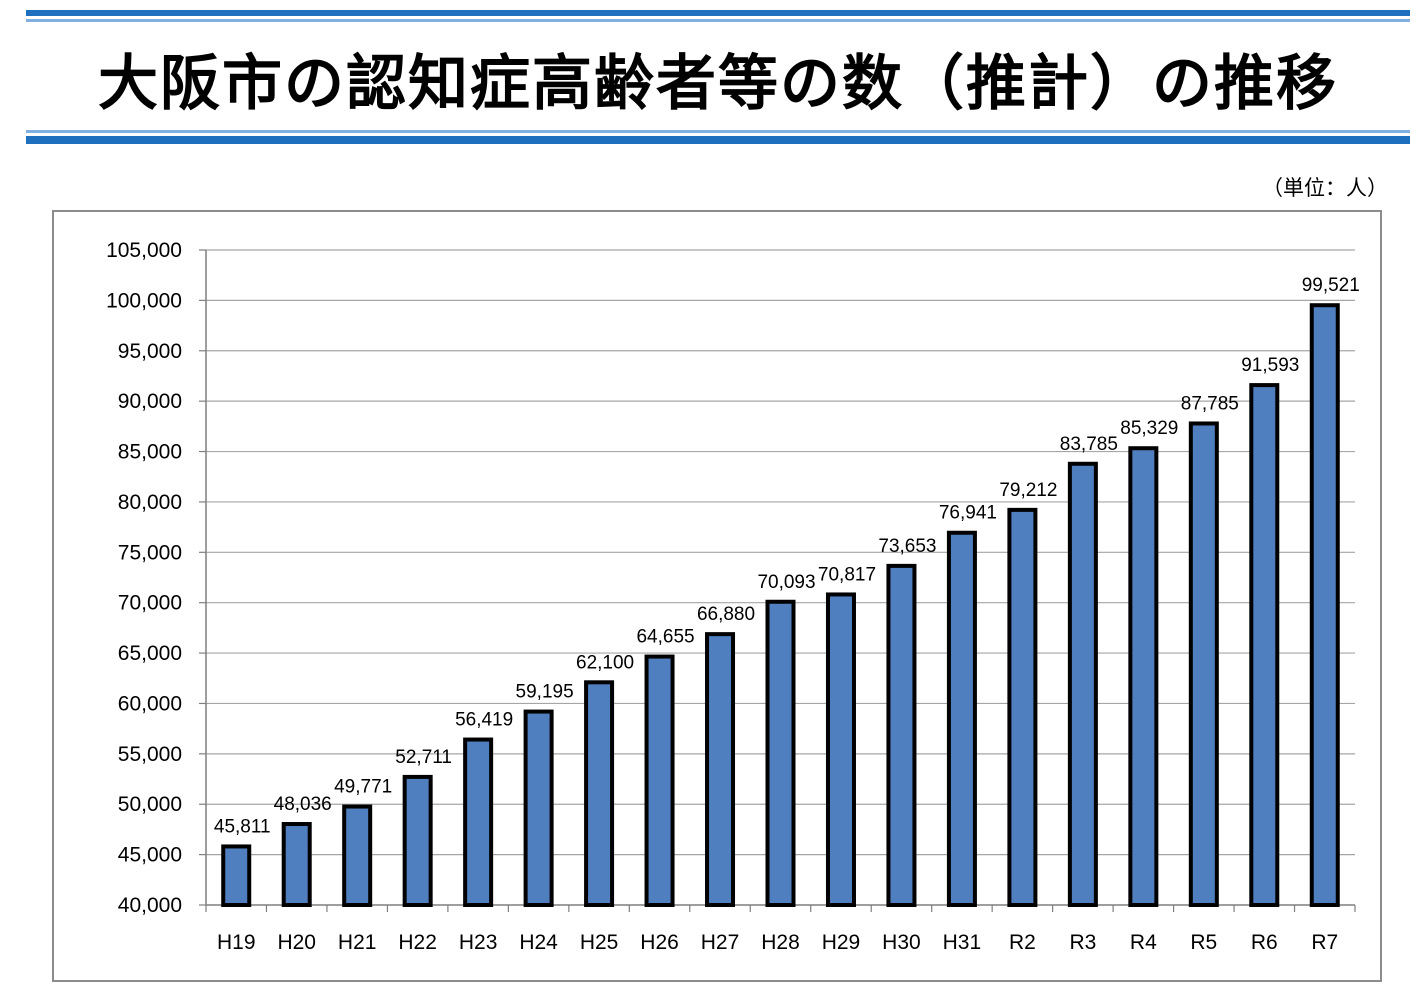  I want to click on bar-H27, so click(720, 770).